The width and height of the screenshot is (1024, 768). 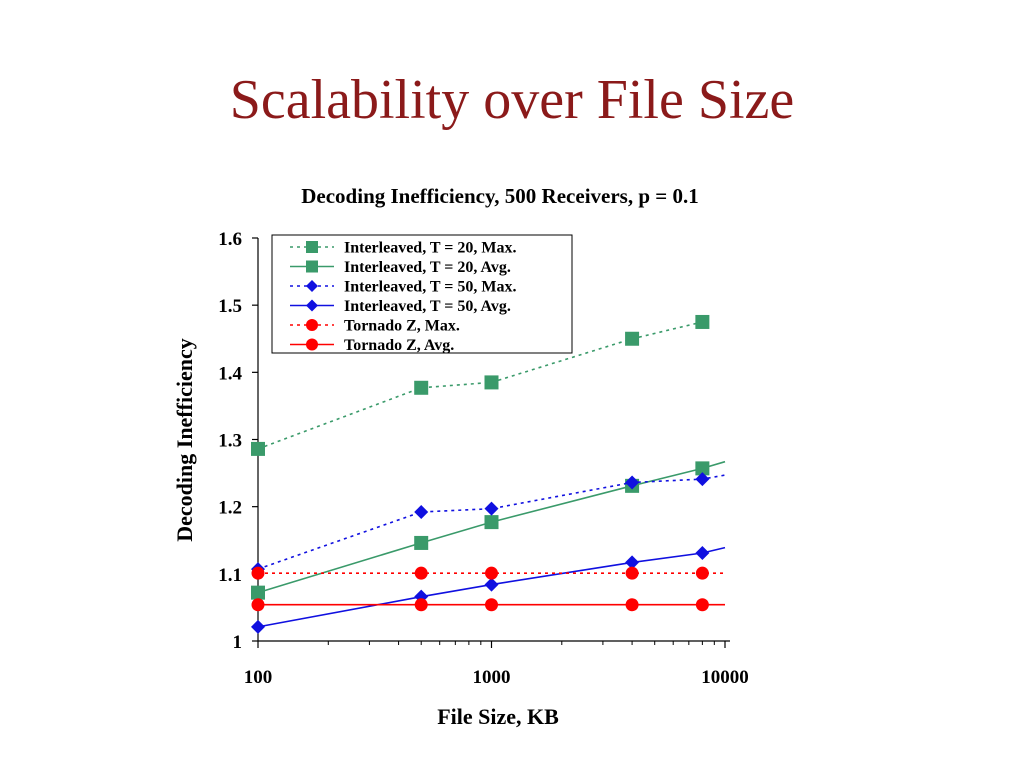 I want to click on legend-label: Interleaved, T = 50, Max., so click(x=430, y=287).